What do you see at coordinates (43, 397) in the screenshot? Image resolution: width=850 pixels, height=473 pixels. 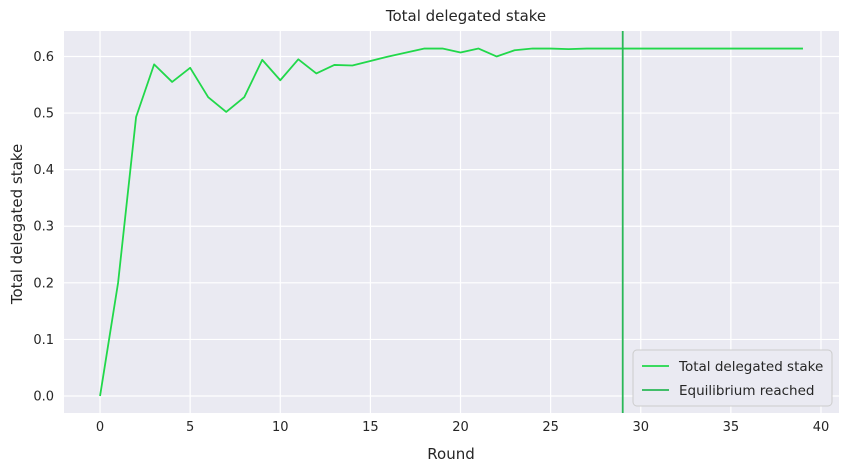 I see `y-tick-label: 0.0` at bounding box center [43, 397].